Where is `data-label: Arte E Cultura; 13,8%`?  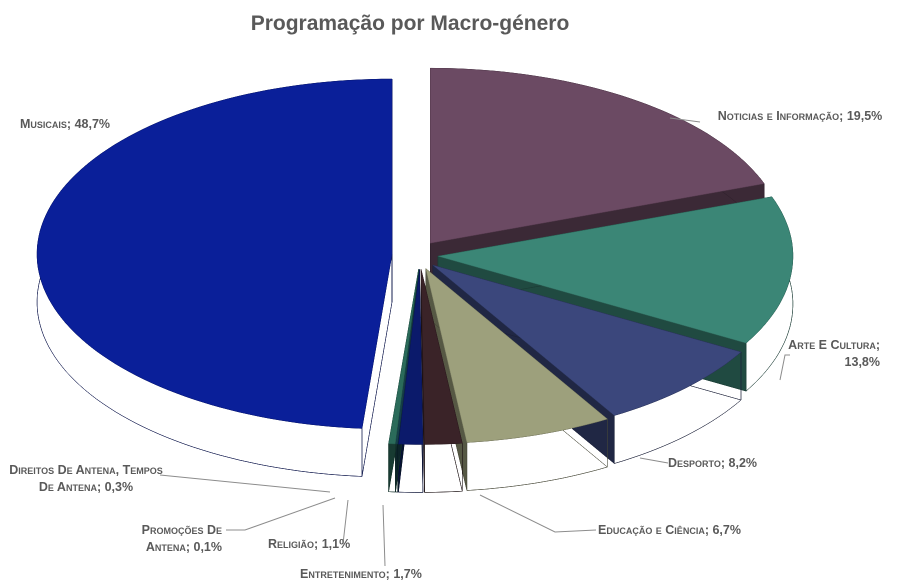 data-label: Arte E Cultura; 13,8% is located at coordinates (825, 354).